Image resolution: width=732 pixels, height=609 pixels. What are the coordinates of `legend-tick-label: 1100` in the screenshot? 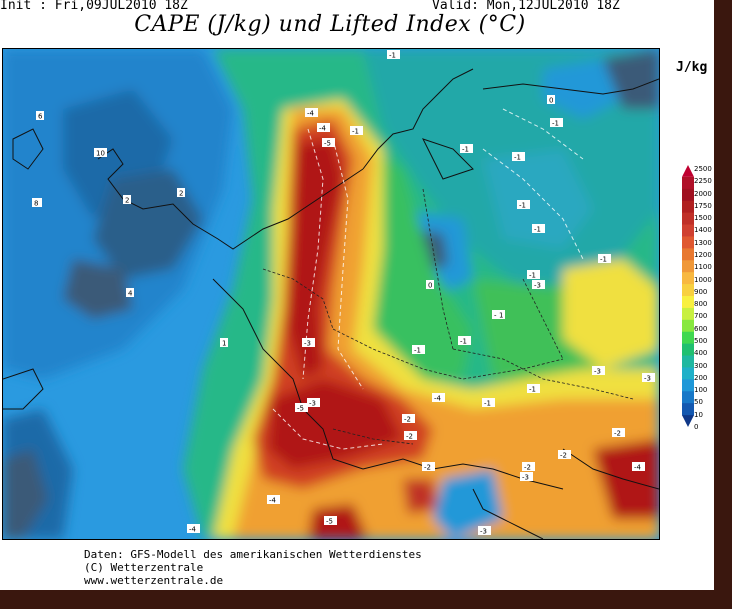 It's located at (703, 267).